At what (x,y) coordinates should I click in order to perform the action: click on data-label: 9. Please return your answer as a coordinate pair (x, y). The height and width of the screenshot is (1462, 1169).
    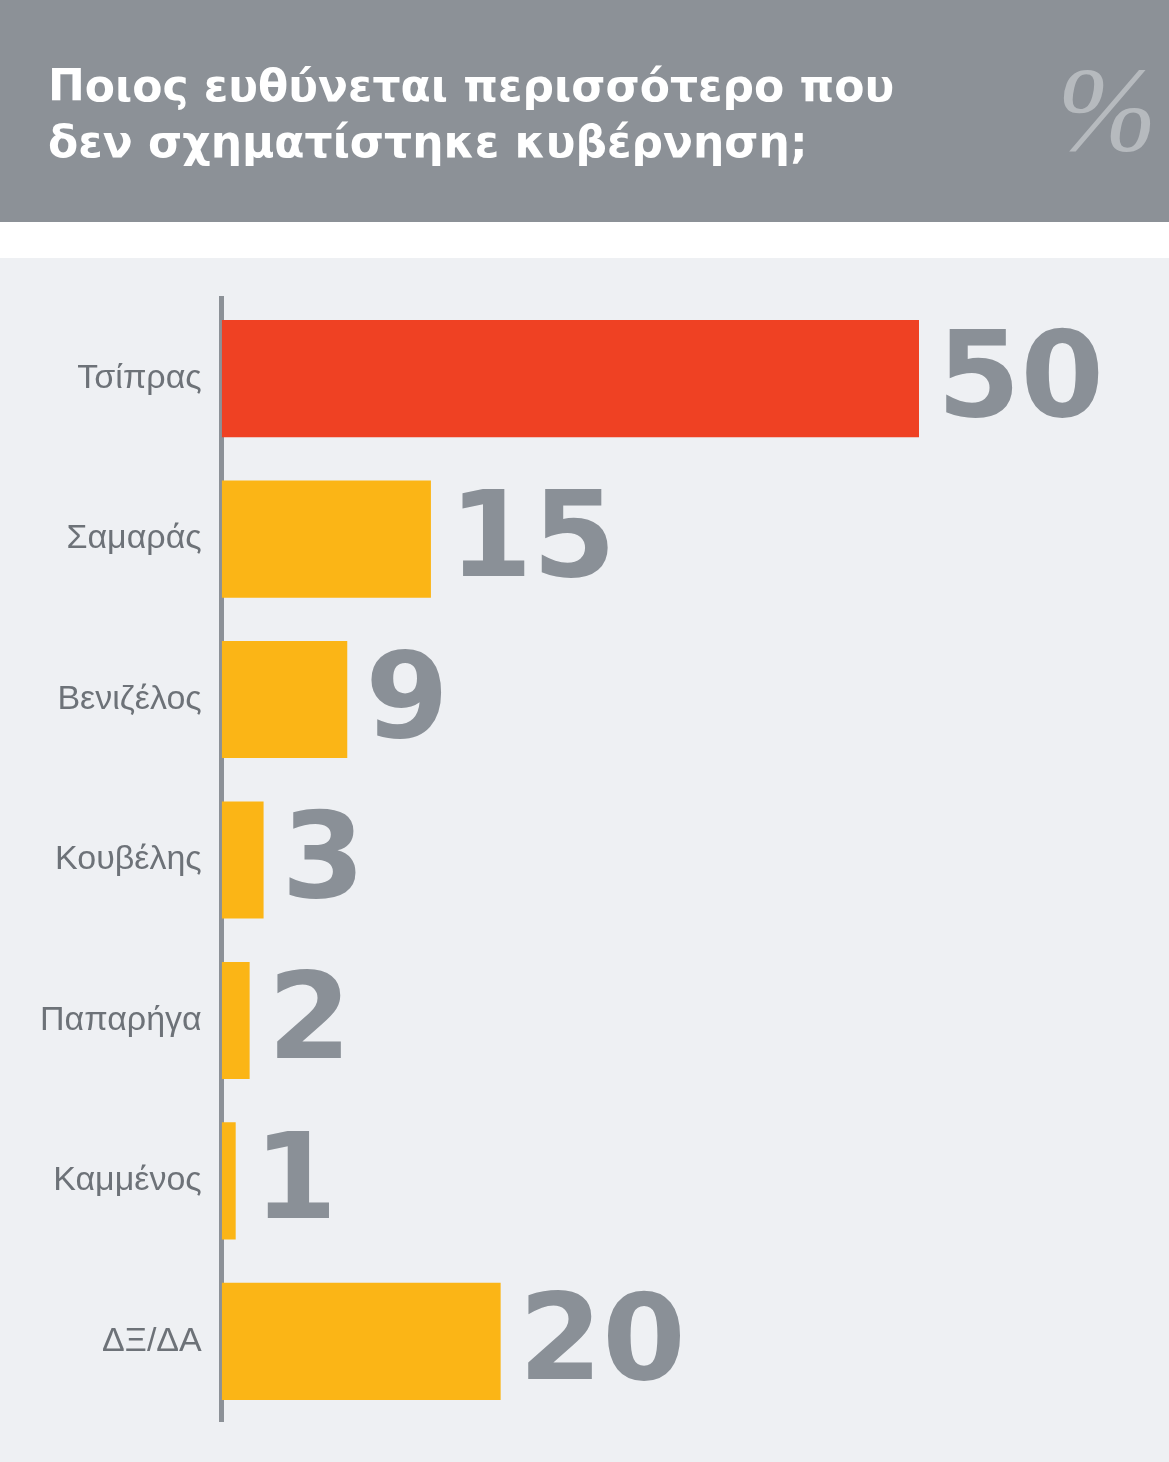
    Looking at the image, I should click on (407, 695).